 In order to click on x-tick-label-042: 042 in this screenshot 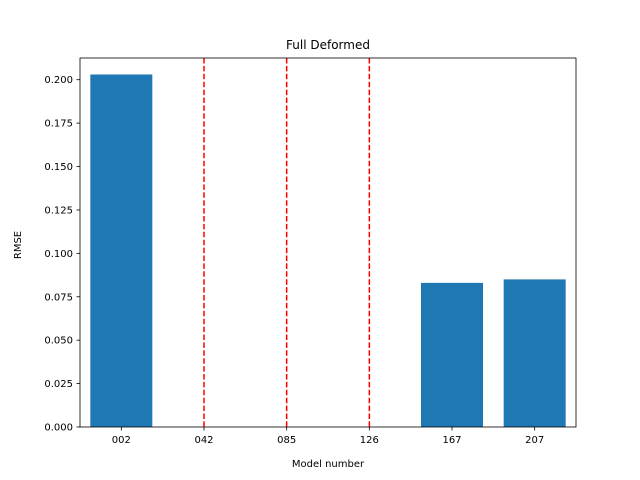, I will do `click(203, 440)`.